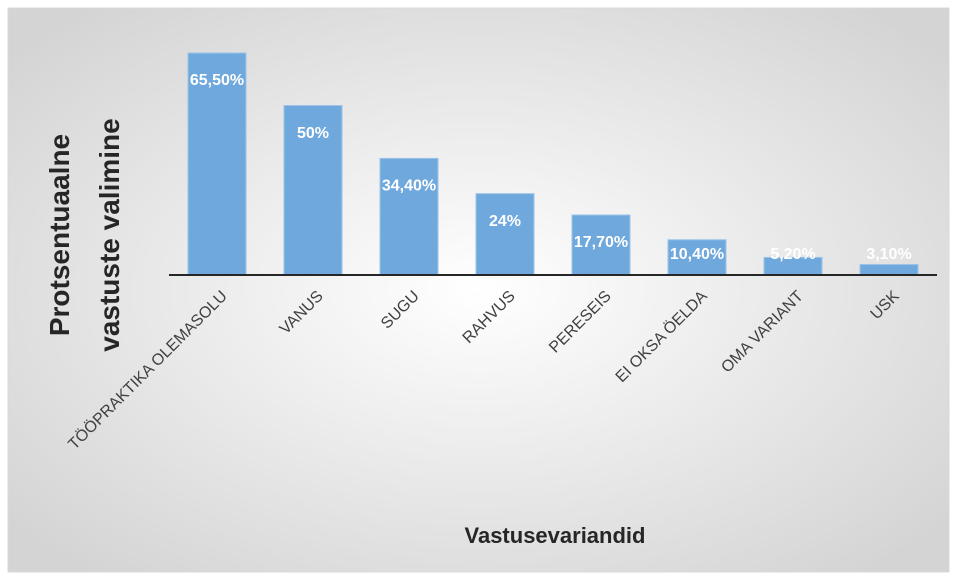 The height and width of the screenshot is (580, 957). I want to click on data-label: 17,70%, so click(601, 242).